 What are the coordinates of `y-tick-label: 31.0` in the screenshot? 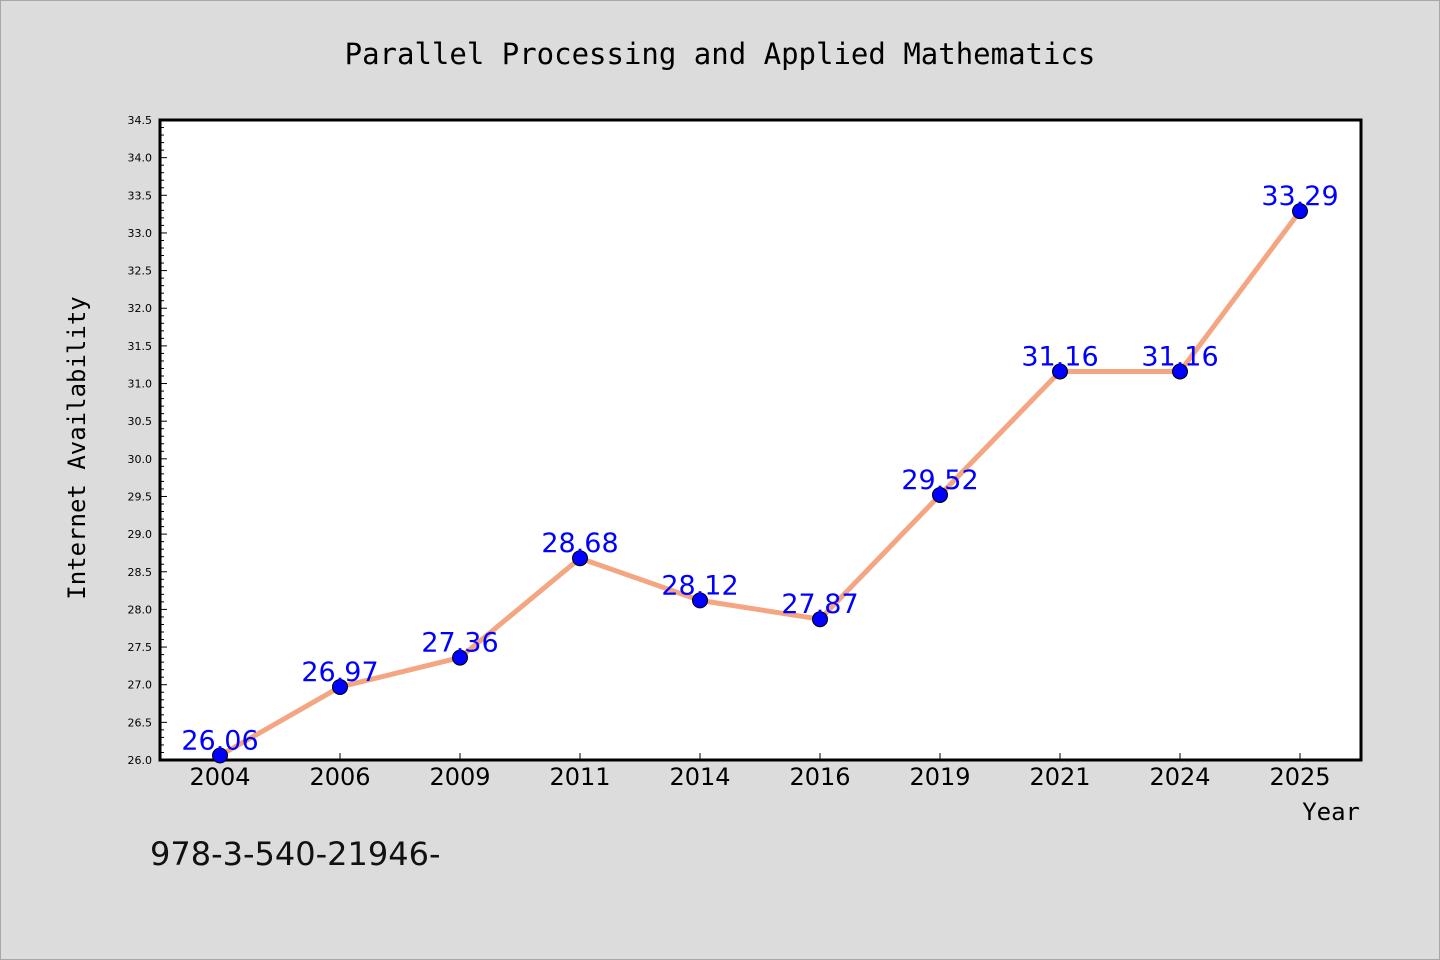 It's located at (140, 384).